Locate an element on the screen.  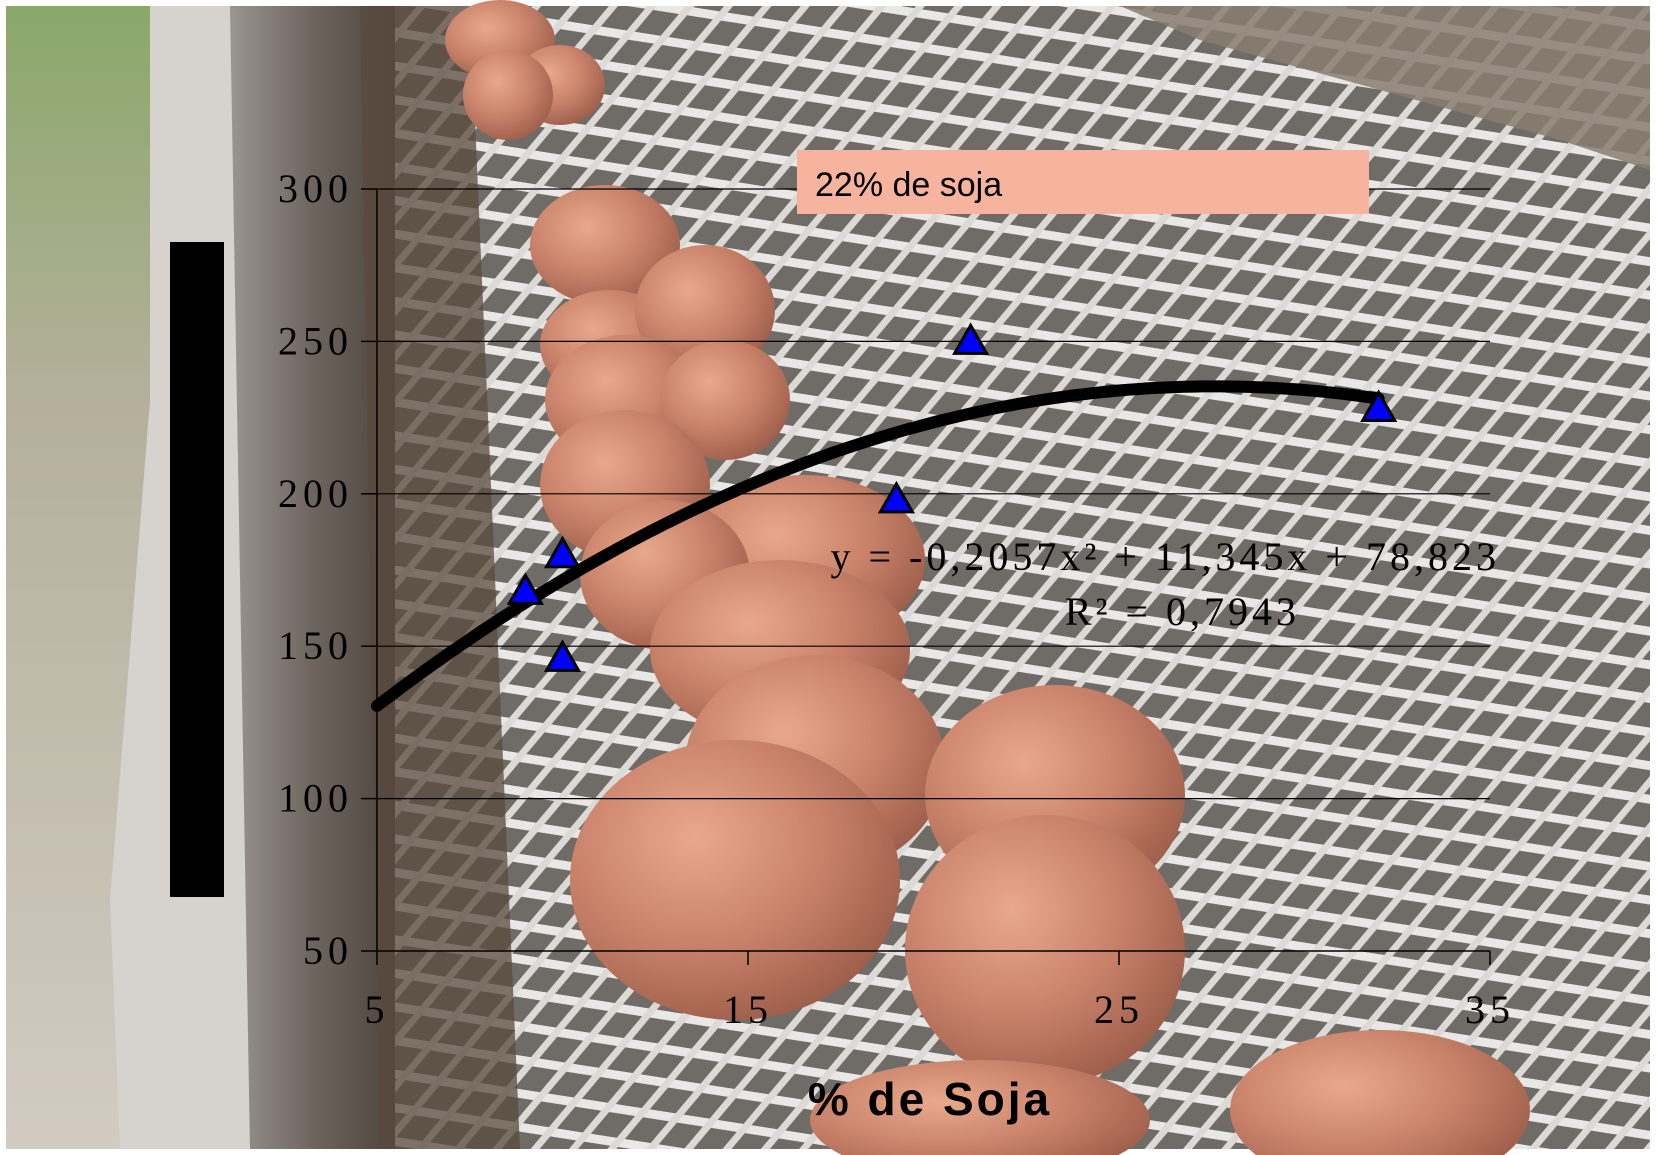
y-tick-label-250: 250 is located at coordinates (315, 340).